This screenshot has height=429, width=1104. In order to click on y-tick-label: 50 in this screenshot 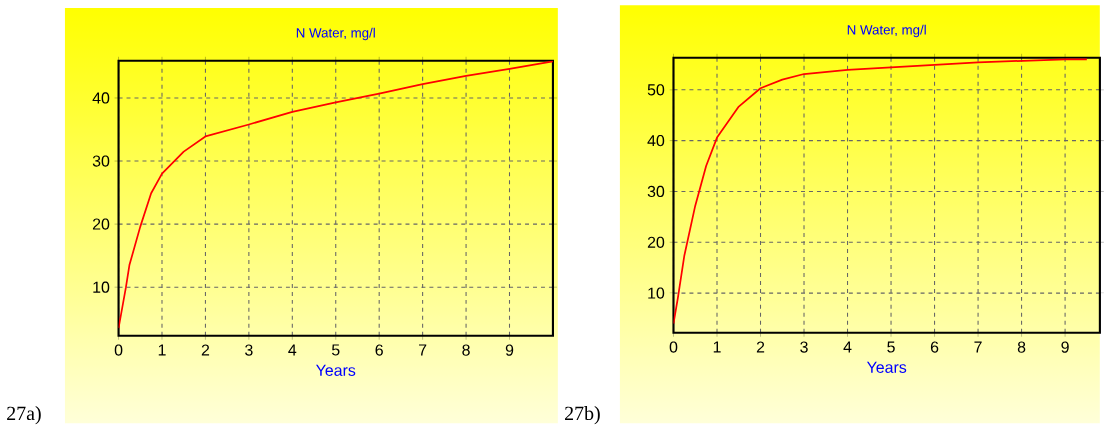, I will do `click(656, 89)`.